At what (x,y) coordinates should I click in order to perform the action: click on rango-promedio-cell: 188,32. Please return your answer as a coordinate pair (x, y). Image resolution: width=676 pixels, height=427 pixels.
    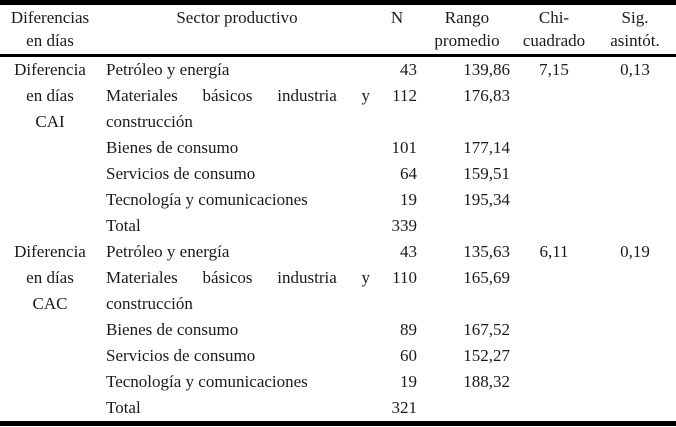
    Looking at the image, I should click on (486, 381).